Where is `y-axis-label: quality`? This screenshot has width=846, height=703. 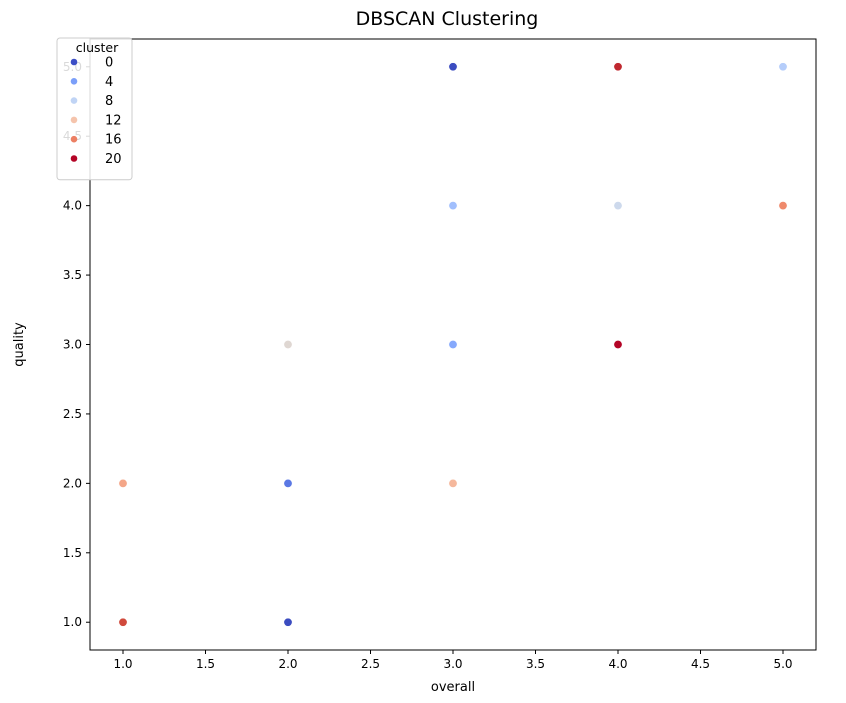
y-axis-label: quality is located at coordinates (19, 344).